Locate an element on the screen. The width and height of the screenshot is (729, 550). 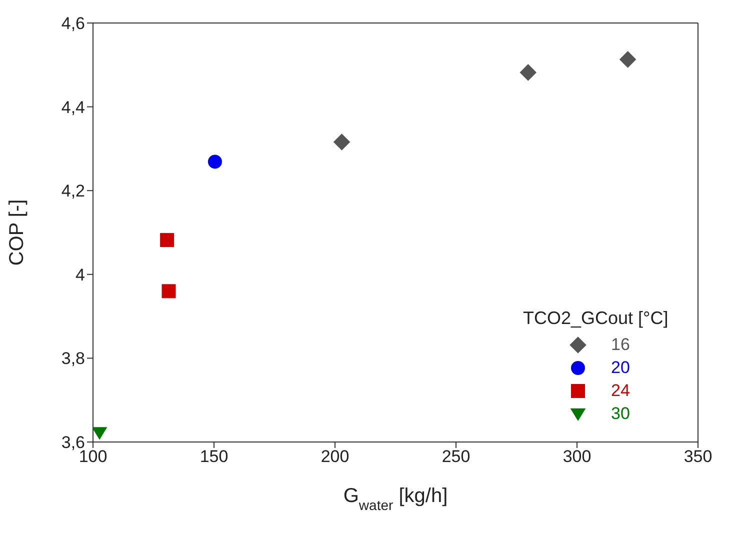
y-axis-title: COP [-] is located at coordinates (17, 232).